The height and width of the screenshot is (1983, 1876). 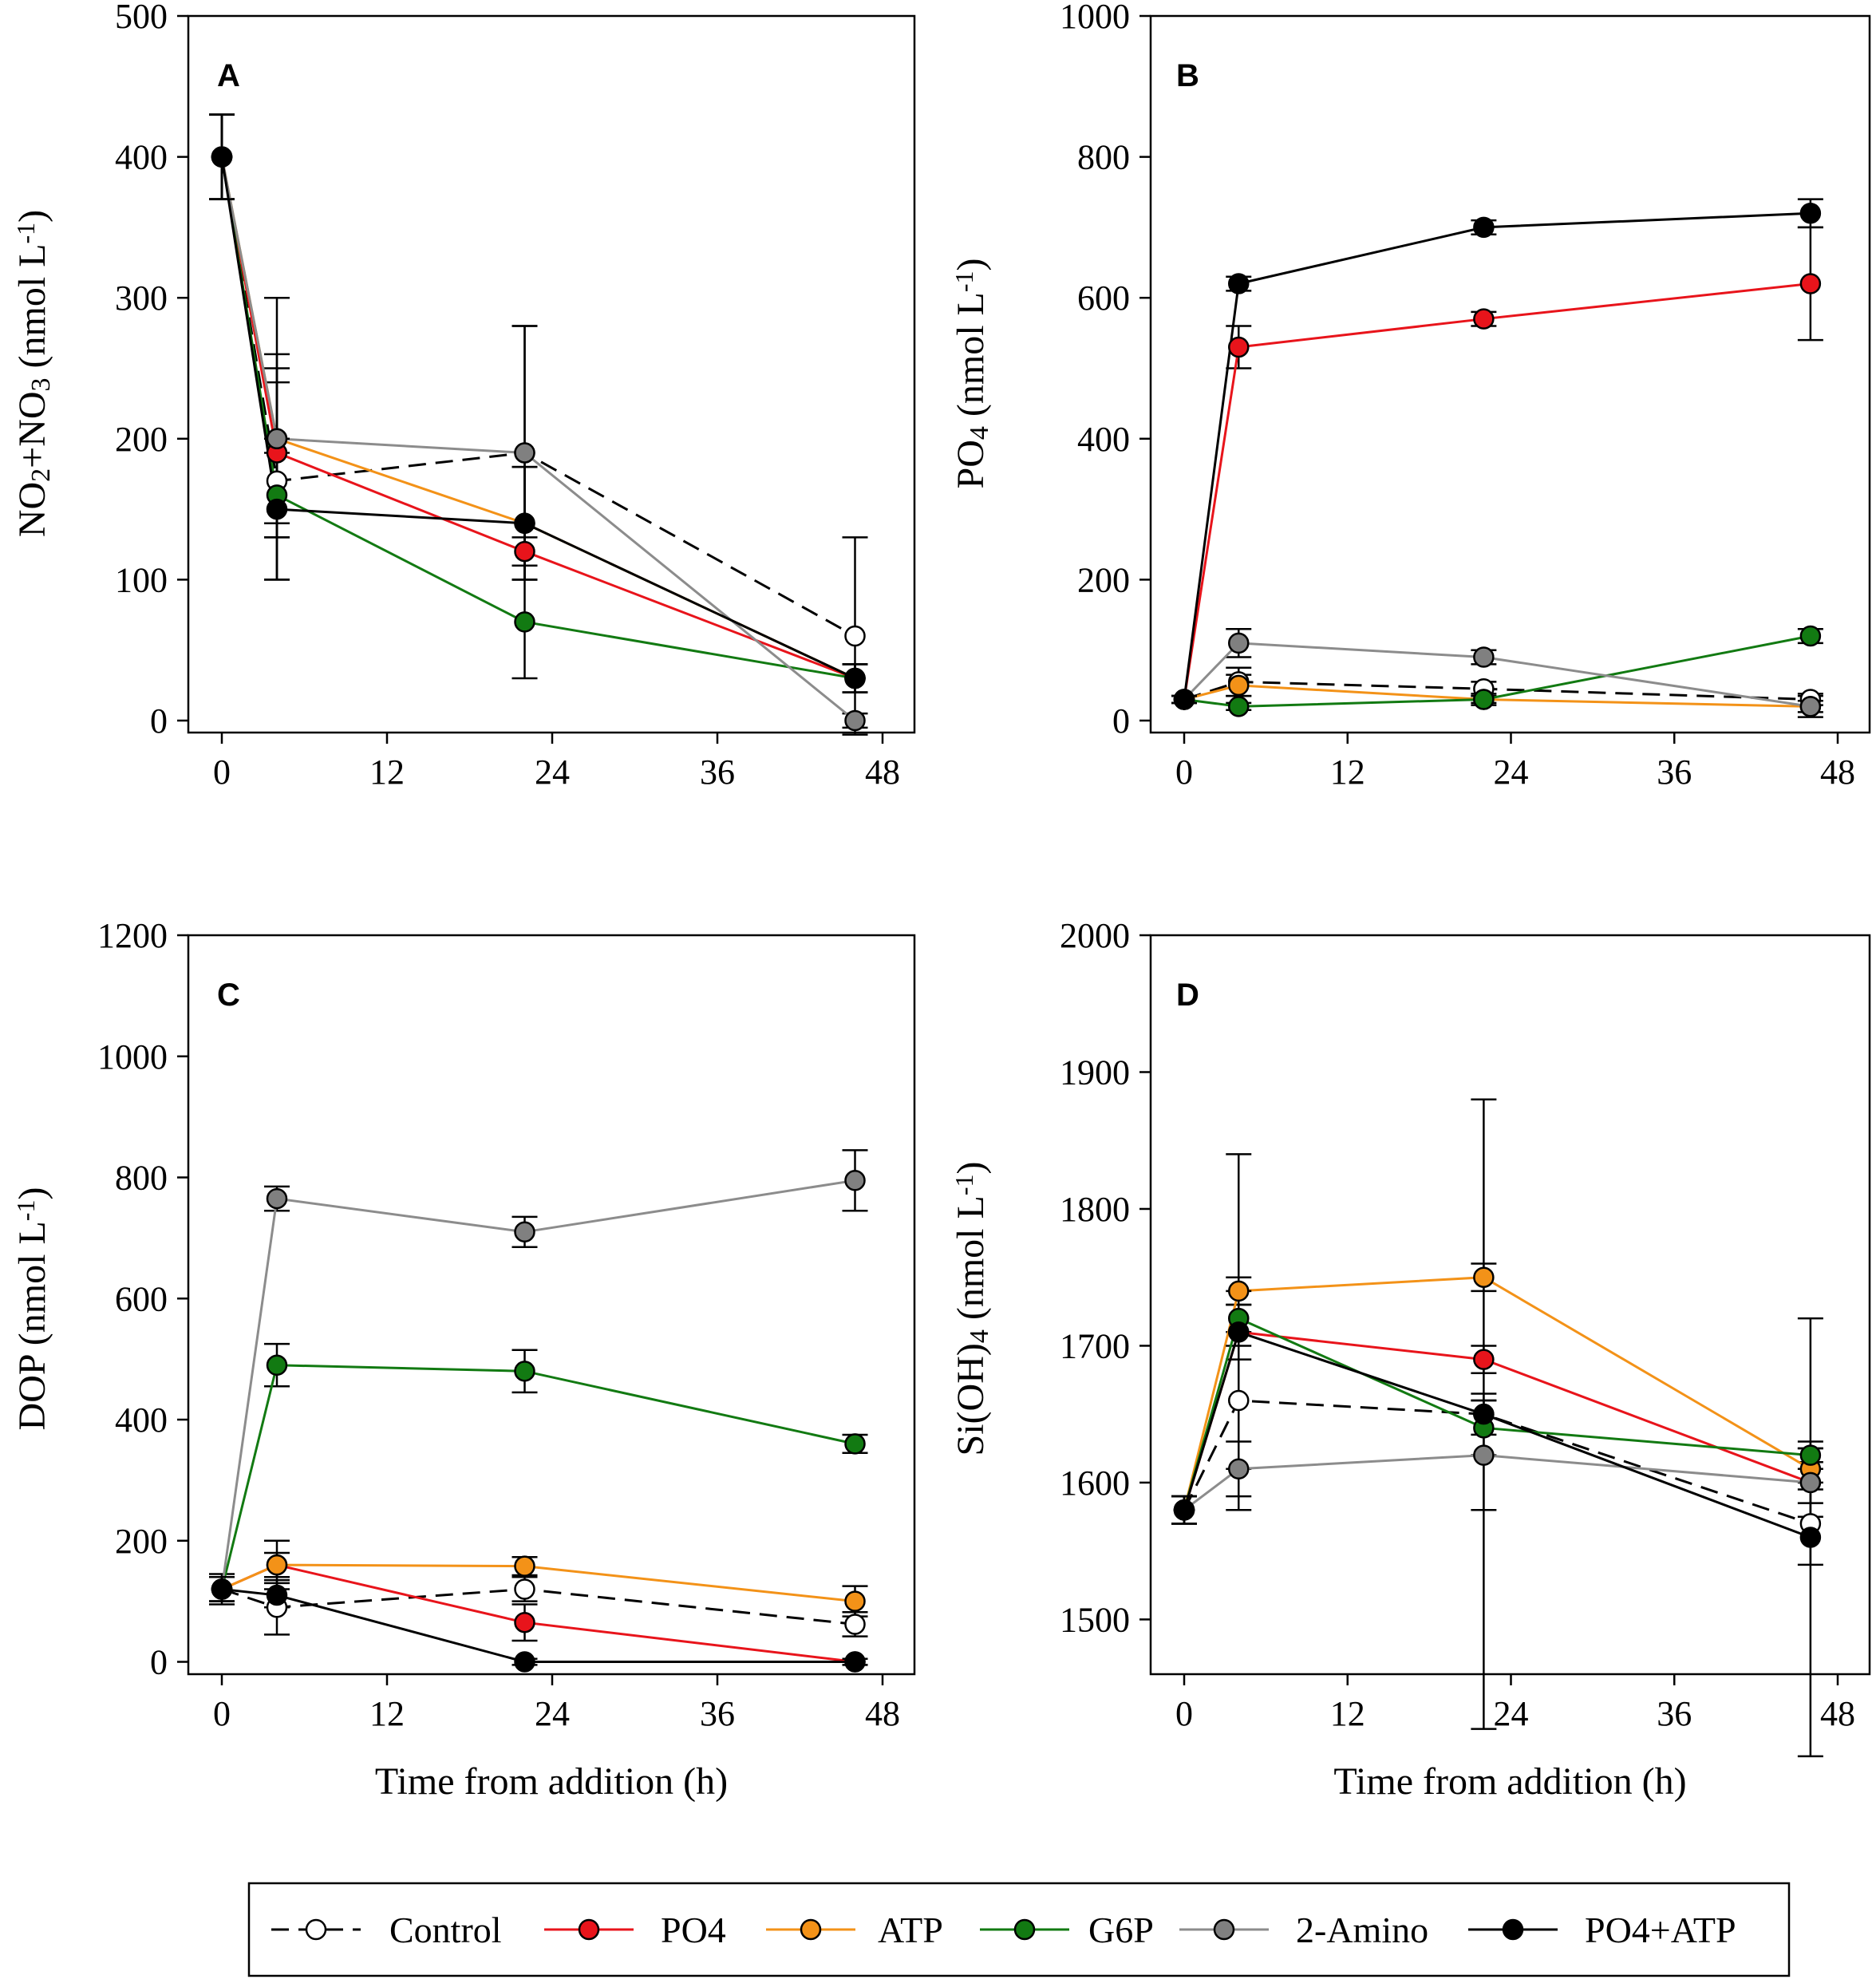 I want to click on legend-label: PO4+ATP, so click(x=1661, y=1930).